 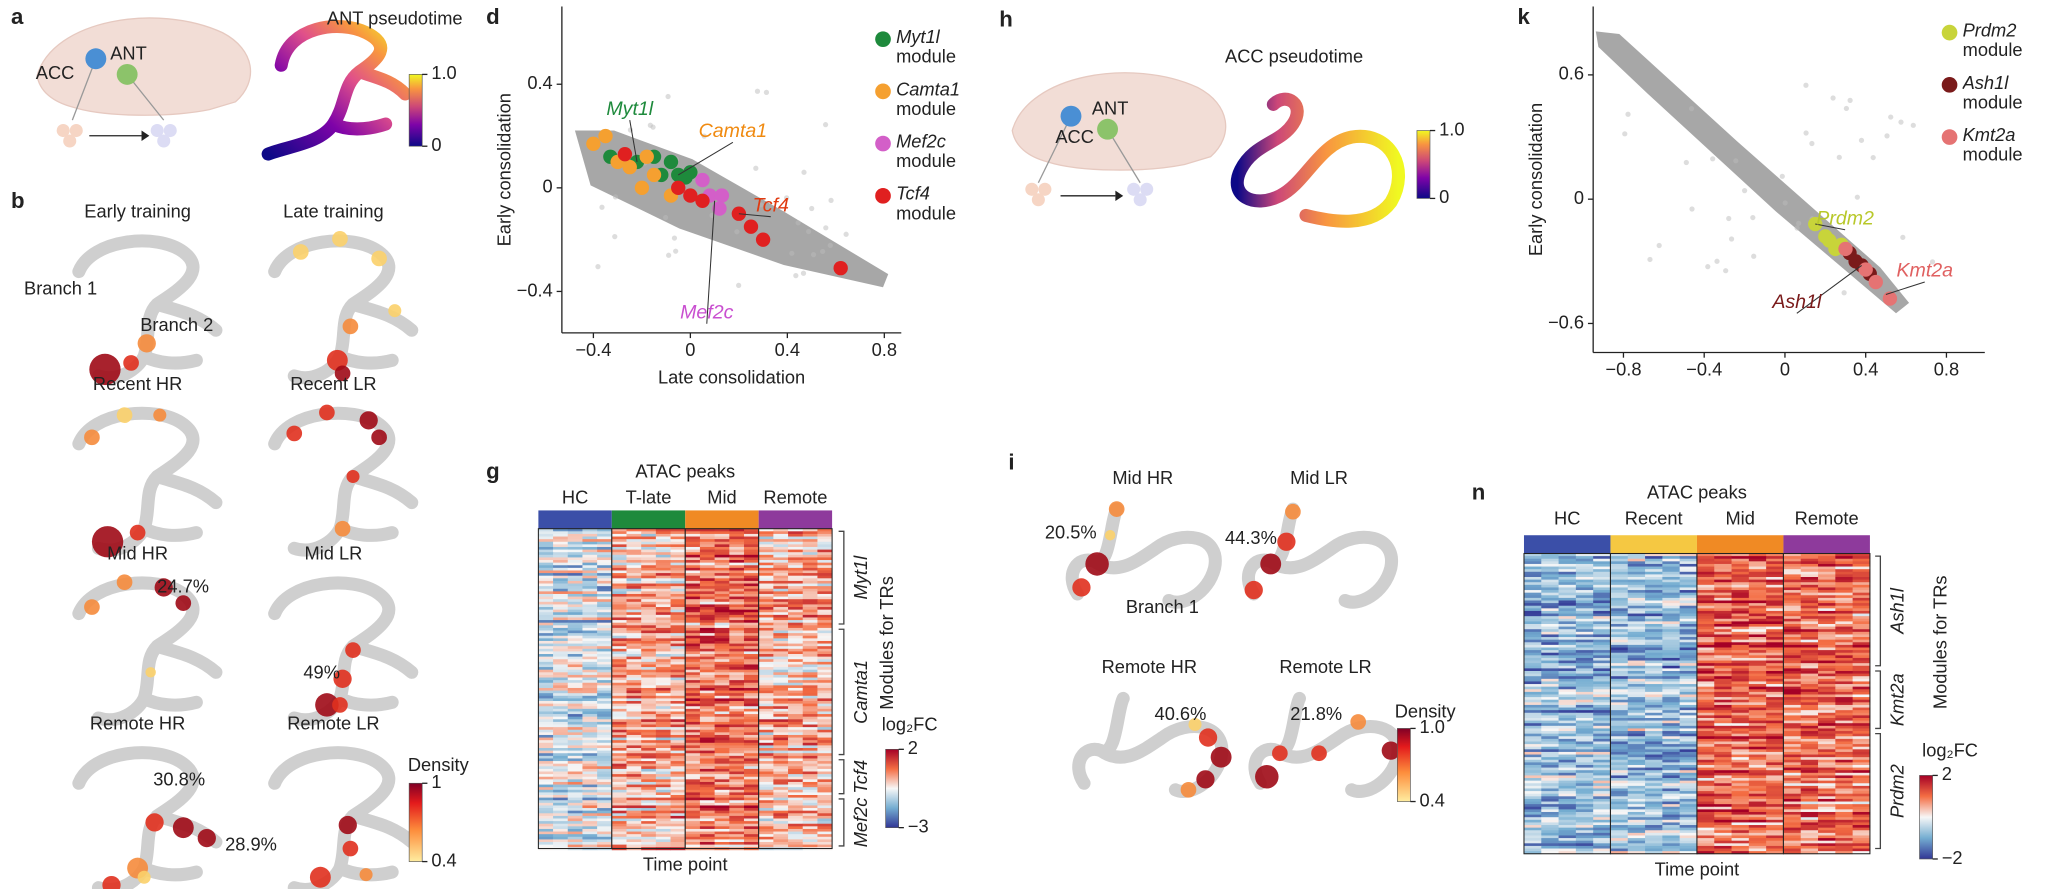 What do you see at coordinates (1149, 666) in the screenshot?
I see `map-title: Remote HR` at bounding box center [1149, 666].